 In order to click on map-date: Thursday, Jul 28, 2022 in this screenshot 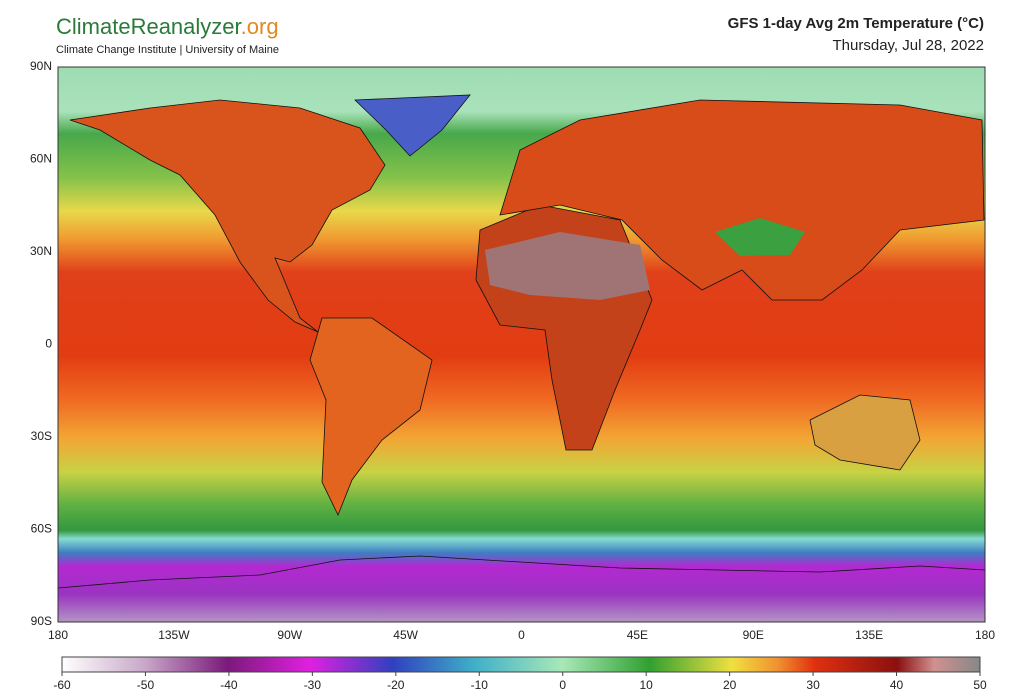, I will do `click(908, 45)`.